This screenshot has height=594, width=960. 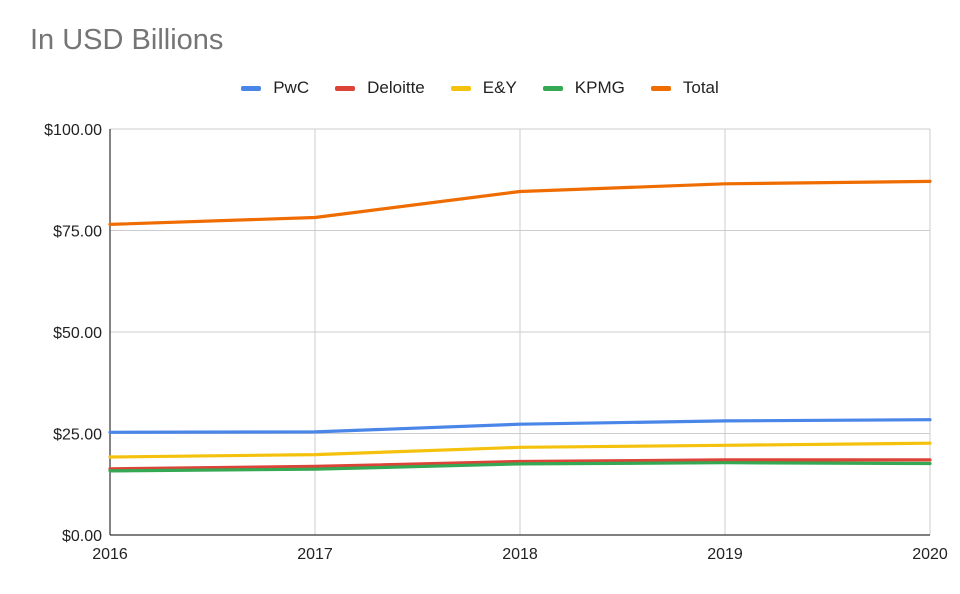 What do you see at coordinates (315, 554) in the screenshot?
I see `x-tick-label-1: 2017` at bounding box center [315, 554].